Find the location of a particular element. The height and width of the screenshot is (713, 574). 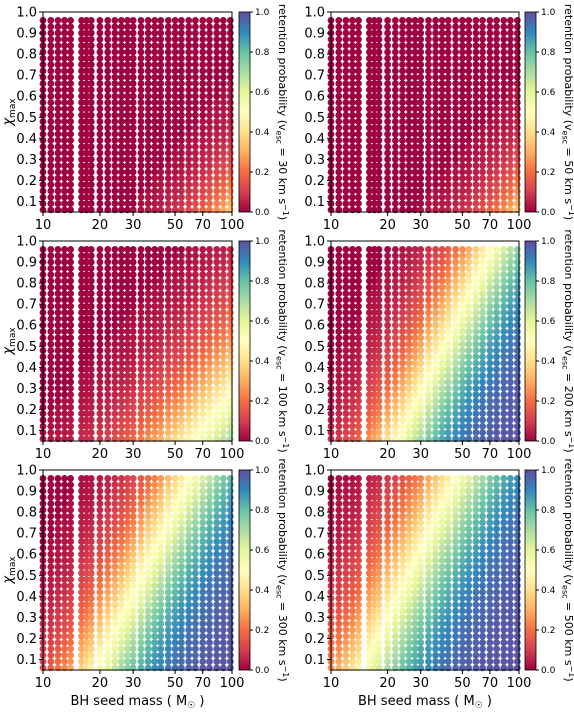

y-tick-label: 0.2 is located at coordinates (314, 181).